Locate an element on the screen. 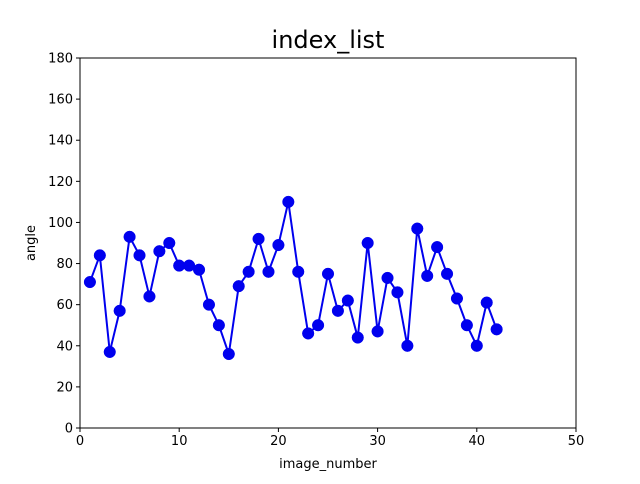 The height and width of the screenshot is (484, 640). x-tick-label: 40 is located at coordinates (477, 441).